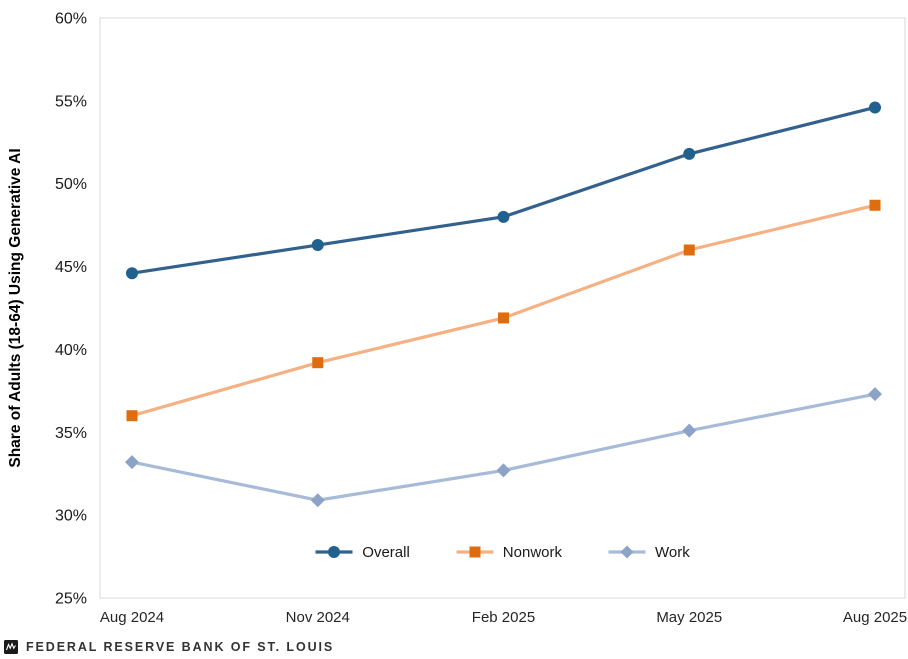 This screenshot has width=908, height=659. Describe the element at coordinates (503, 447) in the screenshot. I see `series-line-work` at that location.